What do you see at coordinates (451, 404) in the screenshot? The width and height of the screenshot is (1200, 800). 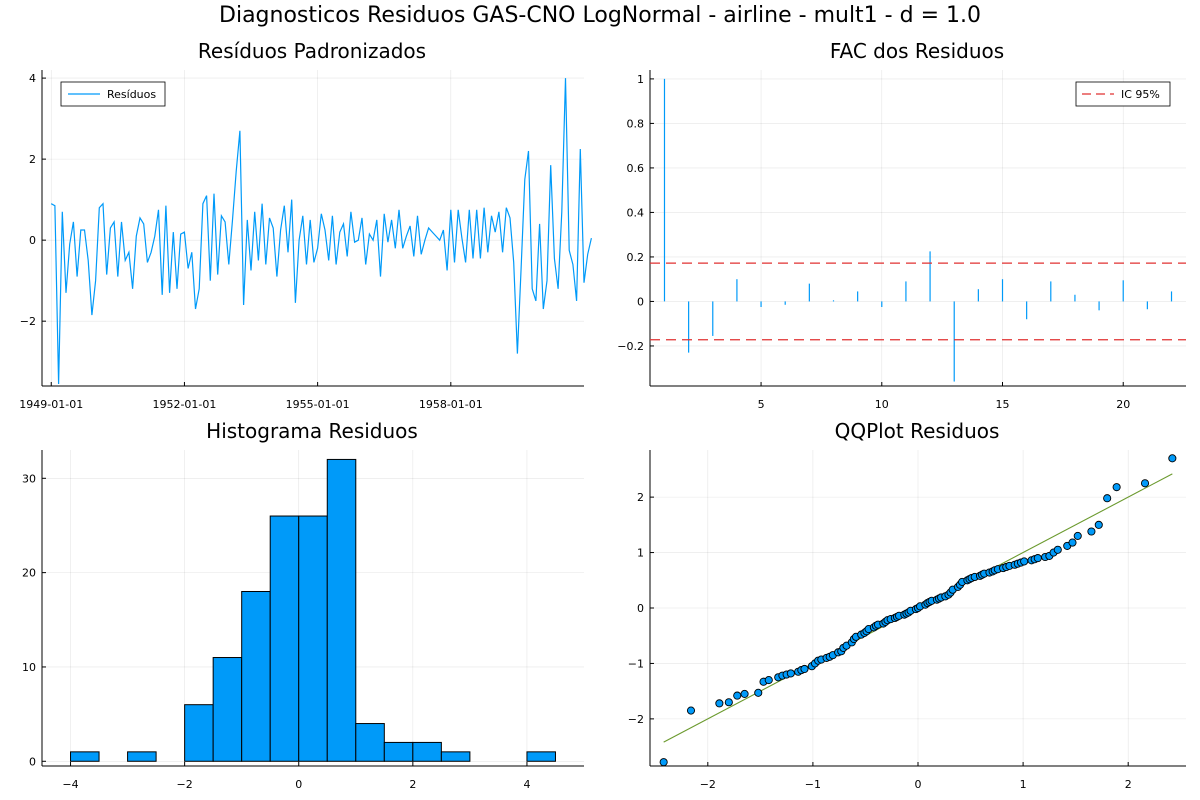 I see `x-tick-label: 1958-01-01` at bounding box center [451, 404].